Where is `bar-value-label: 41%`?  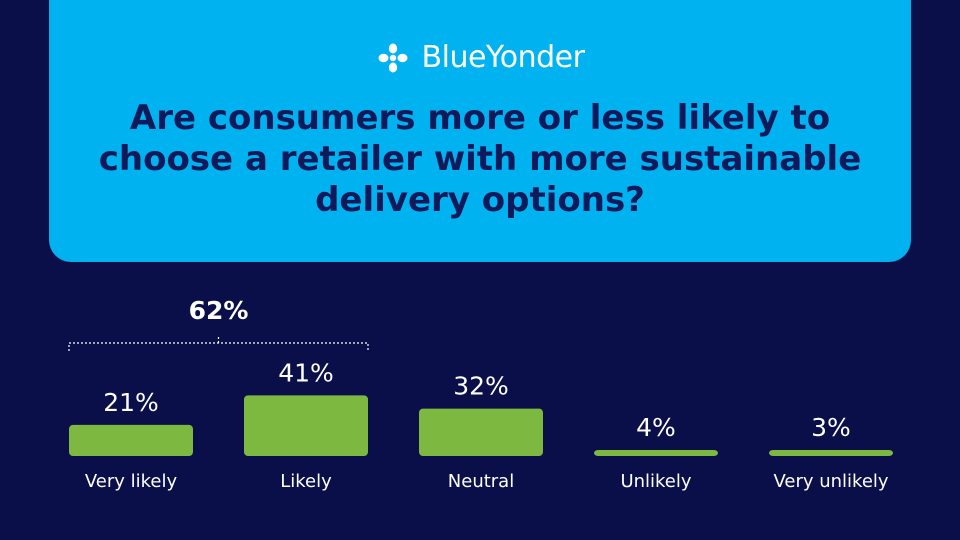 bar-value-label: 41% is located at coordinates (306, 372).